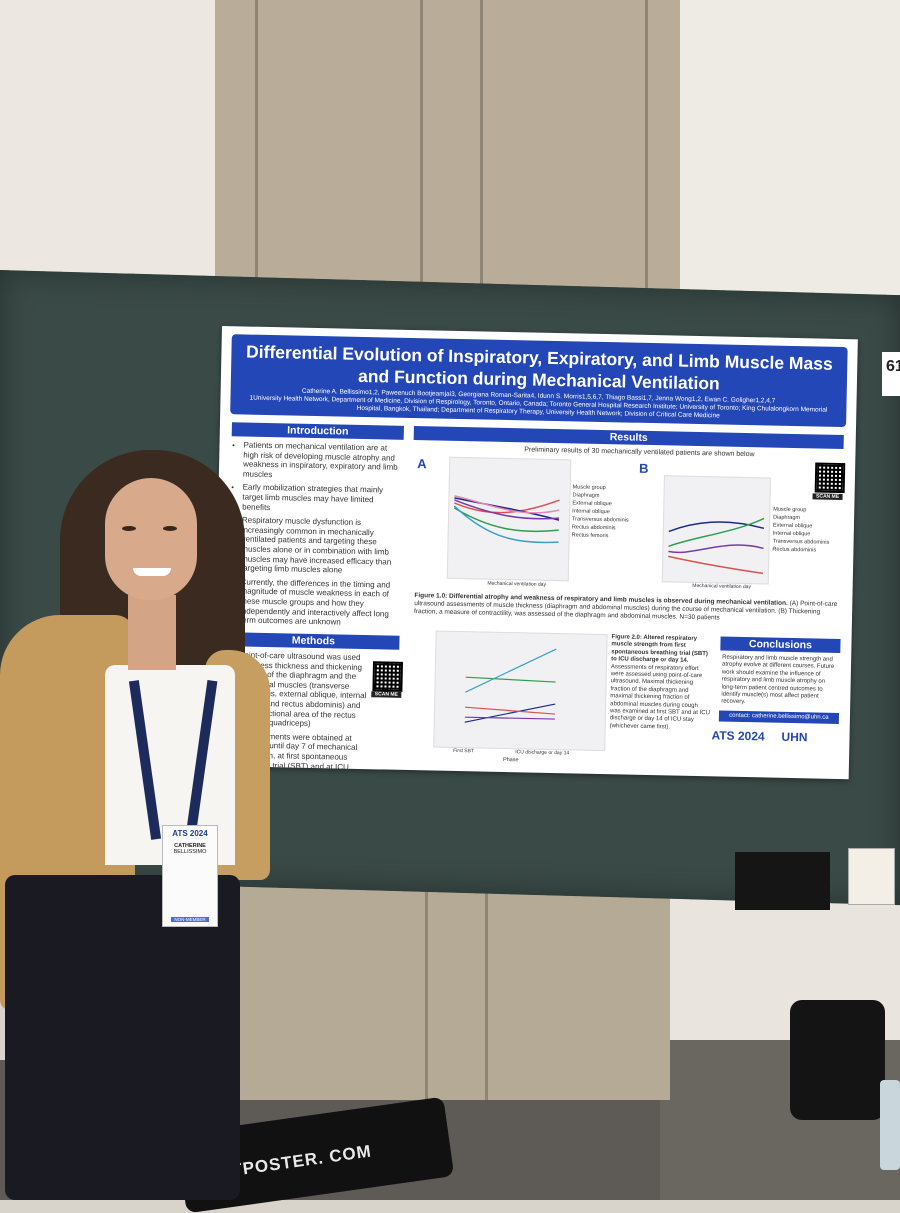  What do you see at coordinates (122, 1037) in the screenshot?
I see `person-pants` at bounding box center [122, 1037].